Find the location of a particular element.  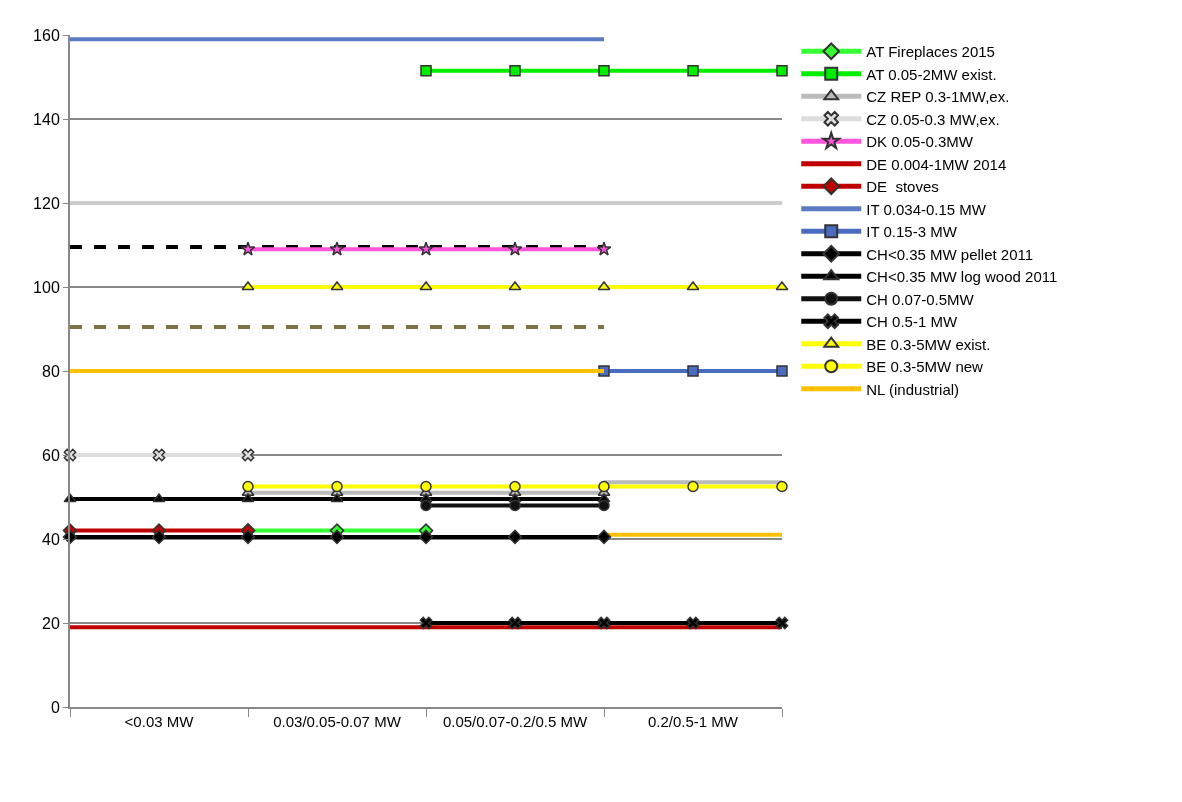

y-tick-label: 60 is located at coordinates (51, 455).